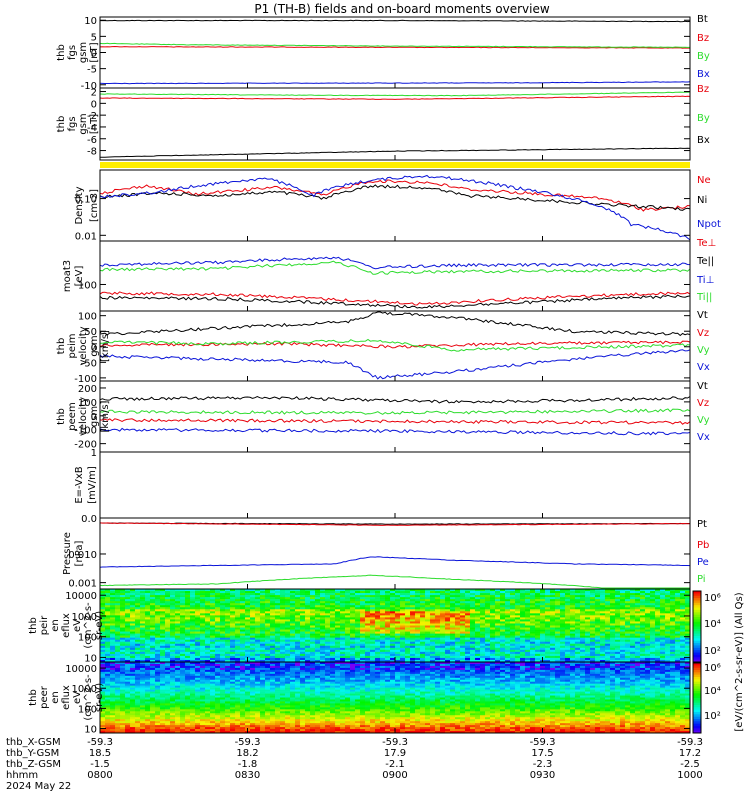 The image size is (750, 800). I want to click on x-row-value: -2.1, so click(395, 764).